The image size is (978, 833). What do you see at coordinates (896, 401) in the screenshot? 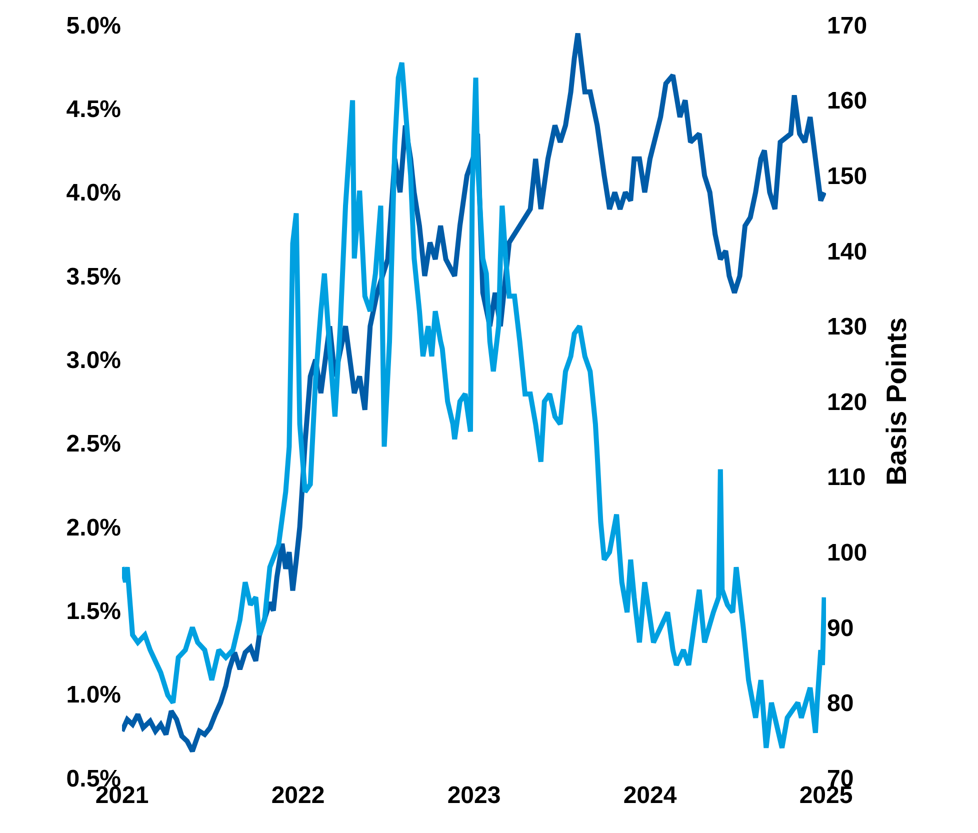
I see `y2-axis-title: Basis Points` at bounding box center [896, 401].